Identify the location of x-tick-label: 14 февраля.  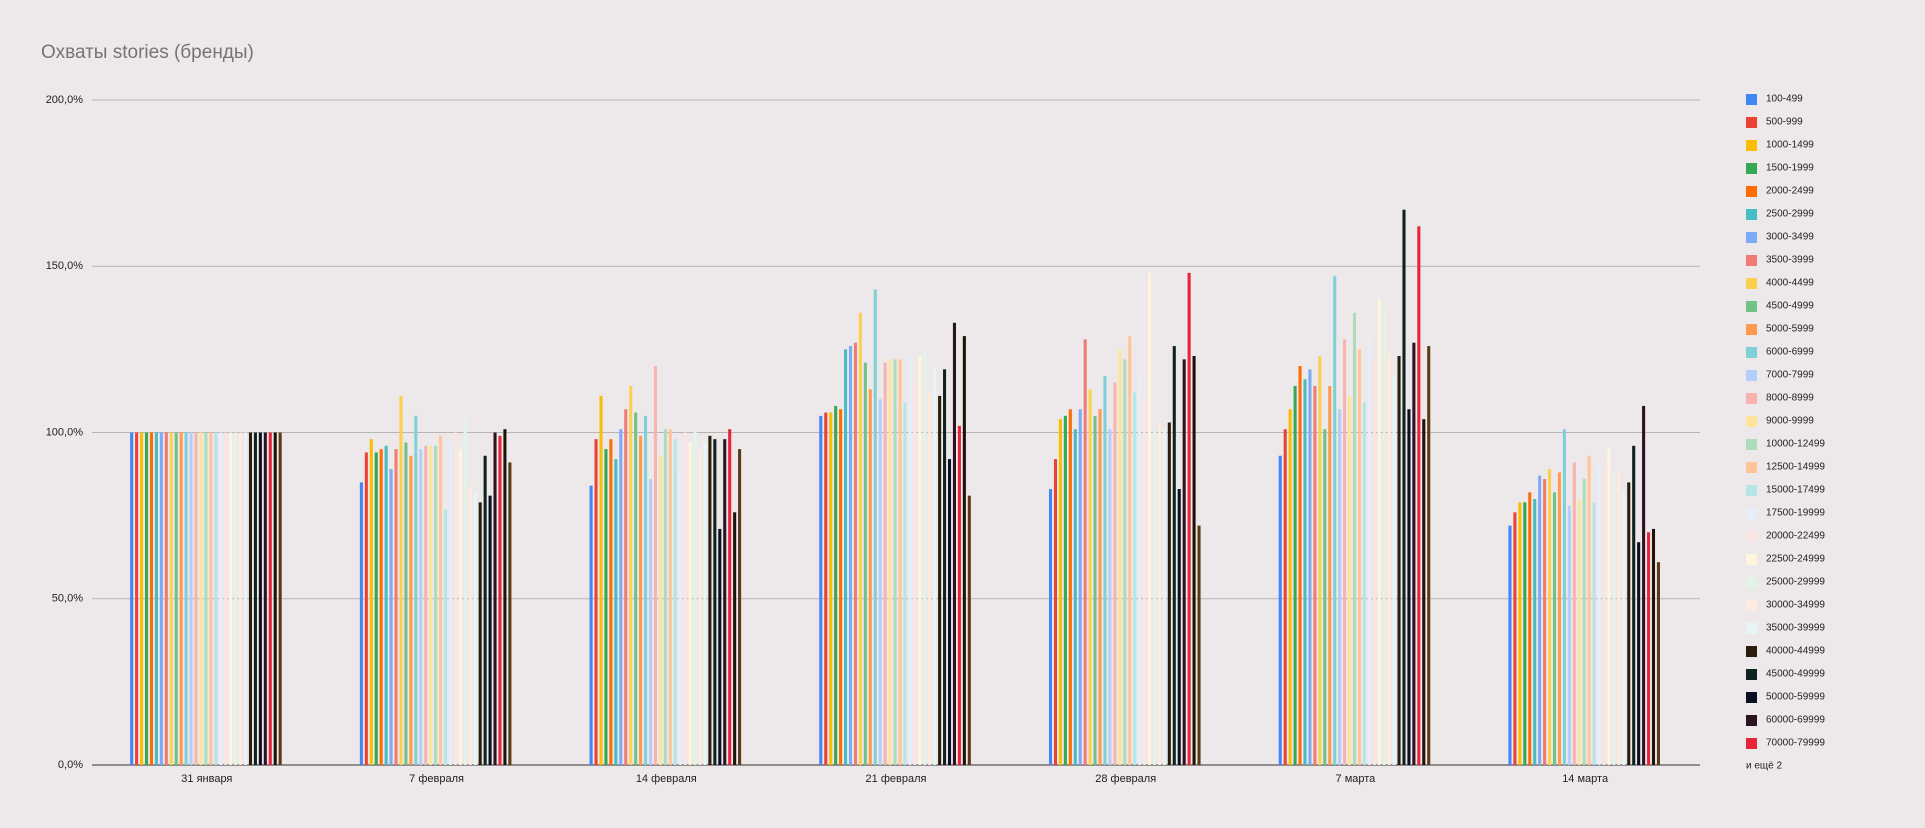
(666, 779).